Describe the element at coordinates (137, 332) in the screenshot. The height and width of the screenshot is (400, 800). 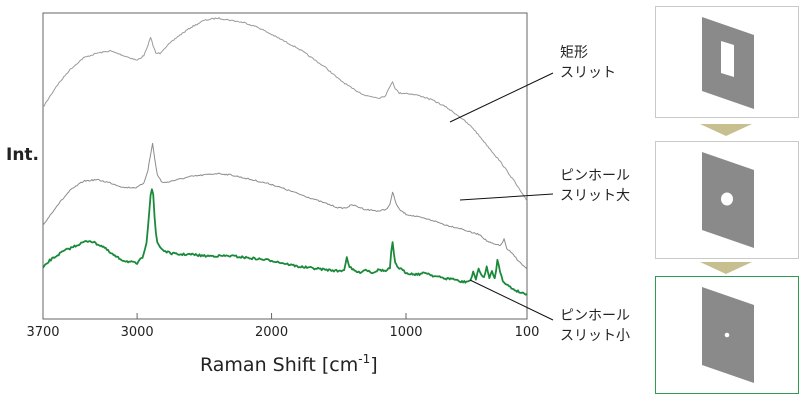
I see `x-tick-label-3000: 3000` at that location.